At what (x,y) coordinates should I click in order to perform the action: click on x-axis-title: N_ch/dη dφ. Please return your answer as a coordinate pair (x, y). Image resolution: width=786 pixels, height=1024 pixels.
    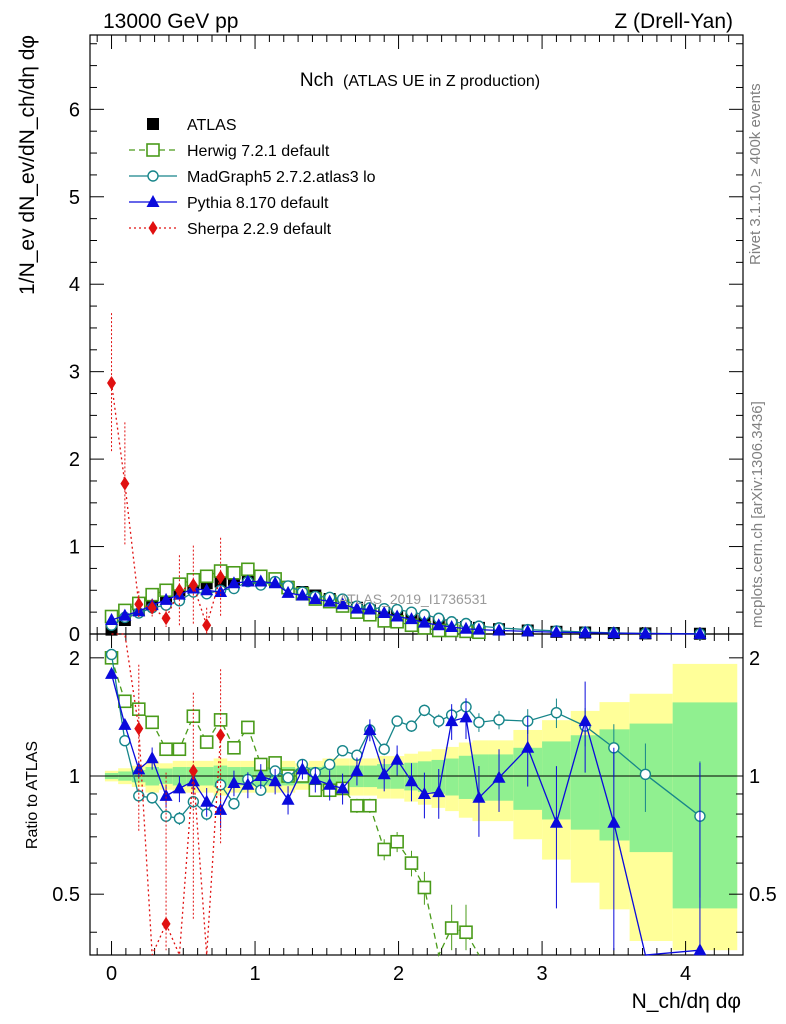
    Looking at the image, I should click on (686, 1001).